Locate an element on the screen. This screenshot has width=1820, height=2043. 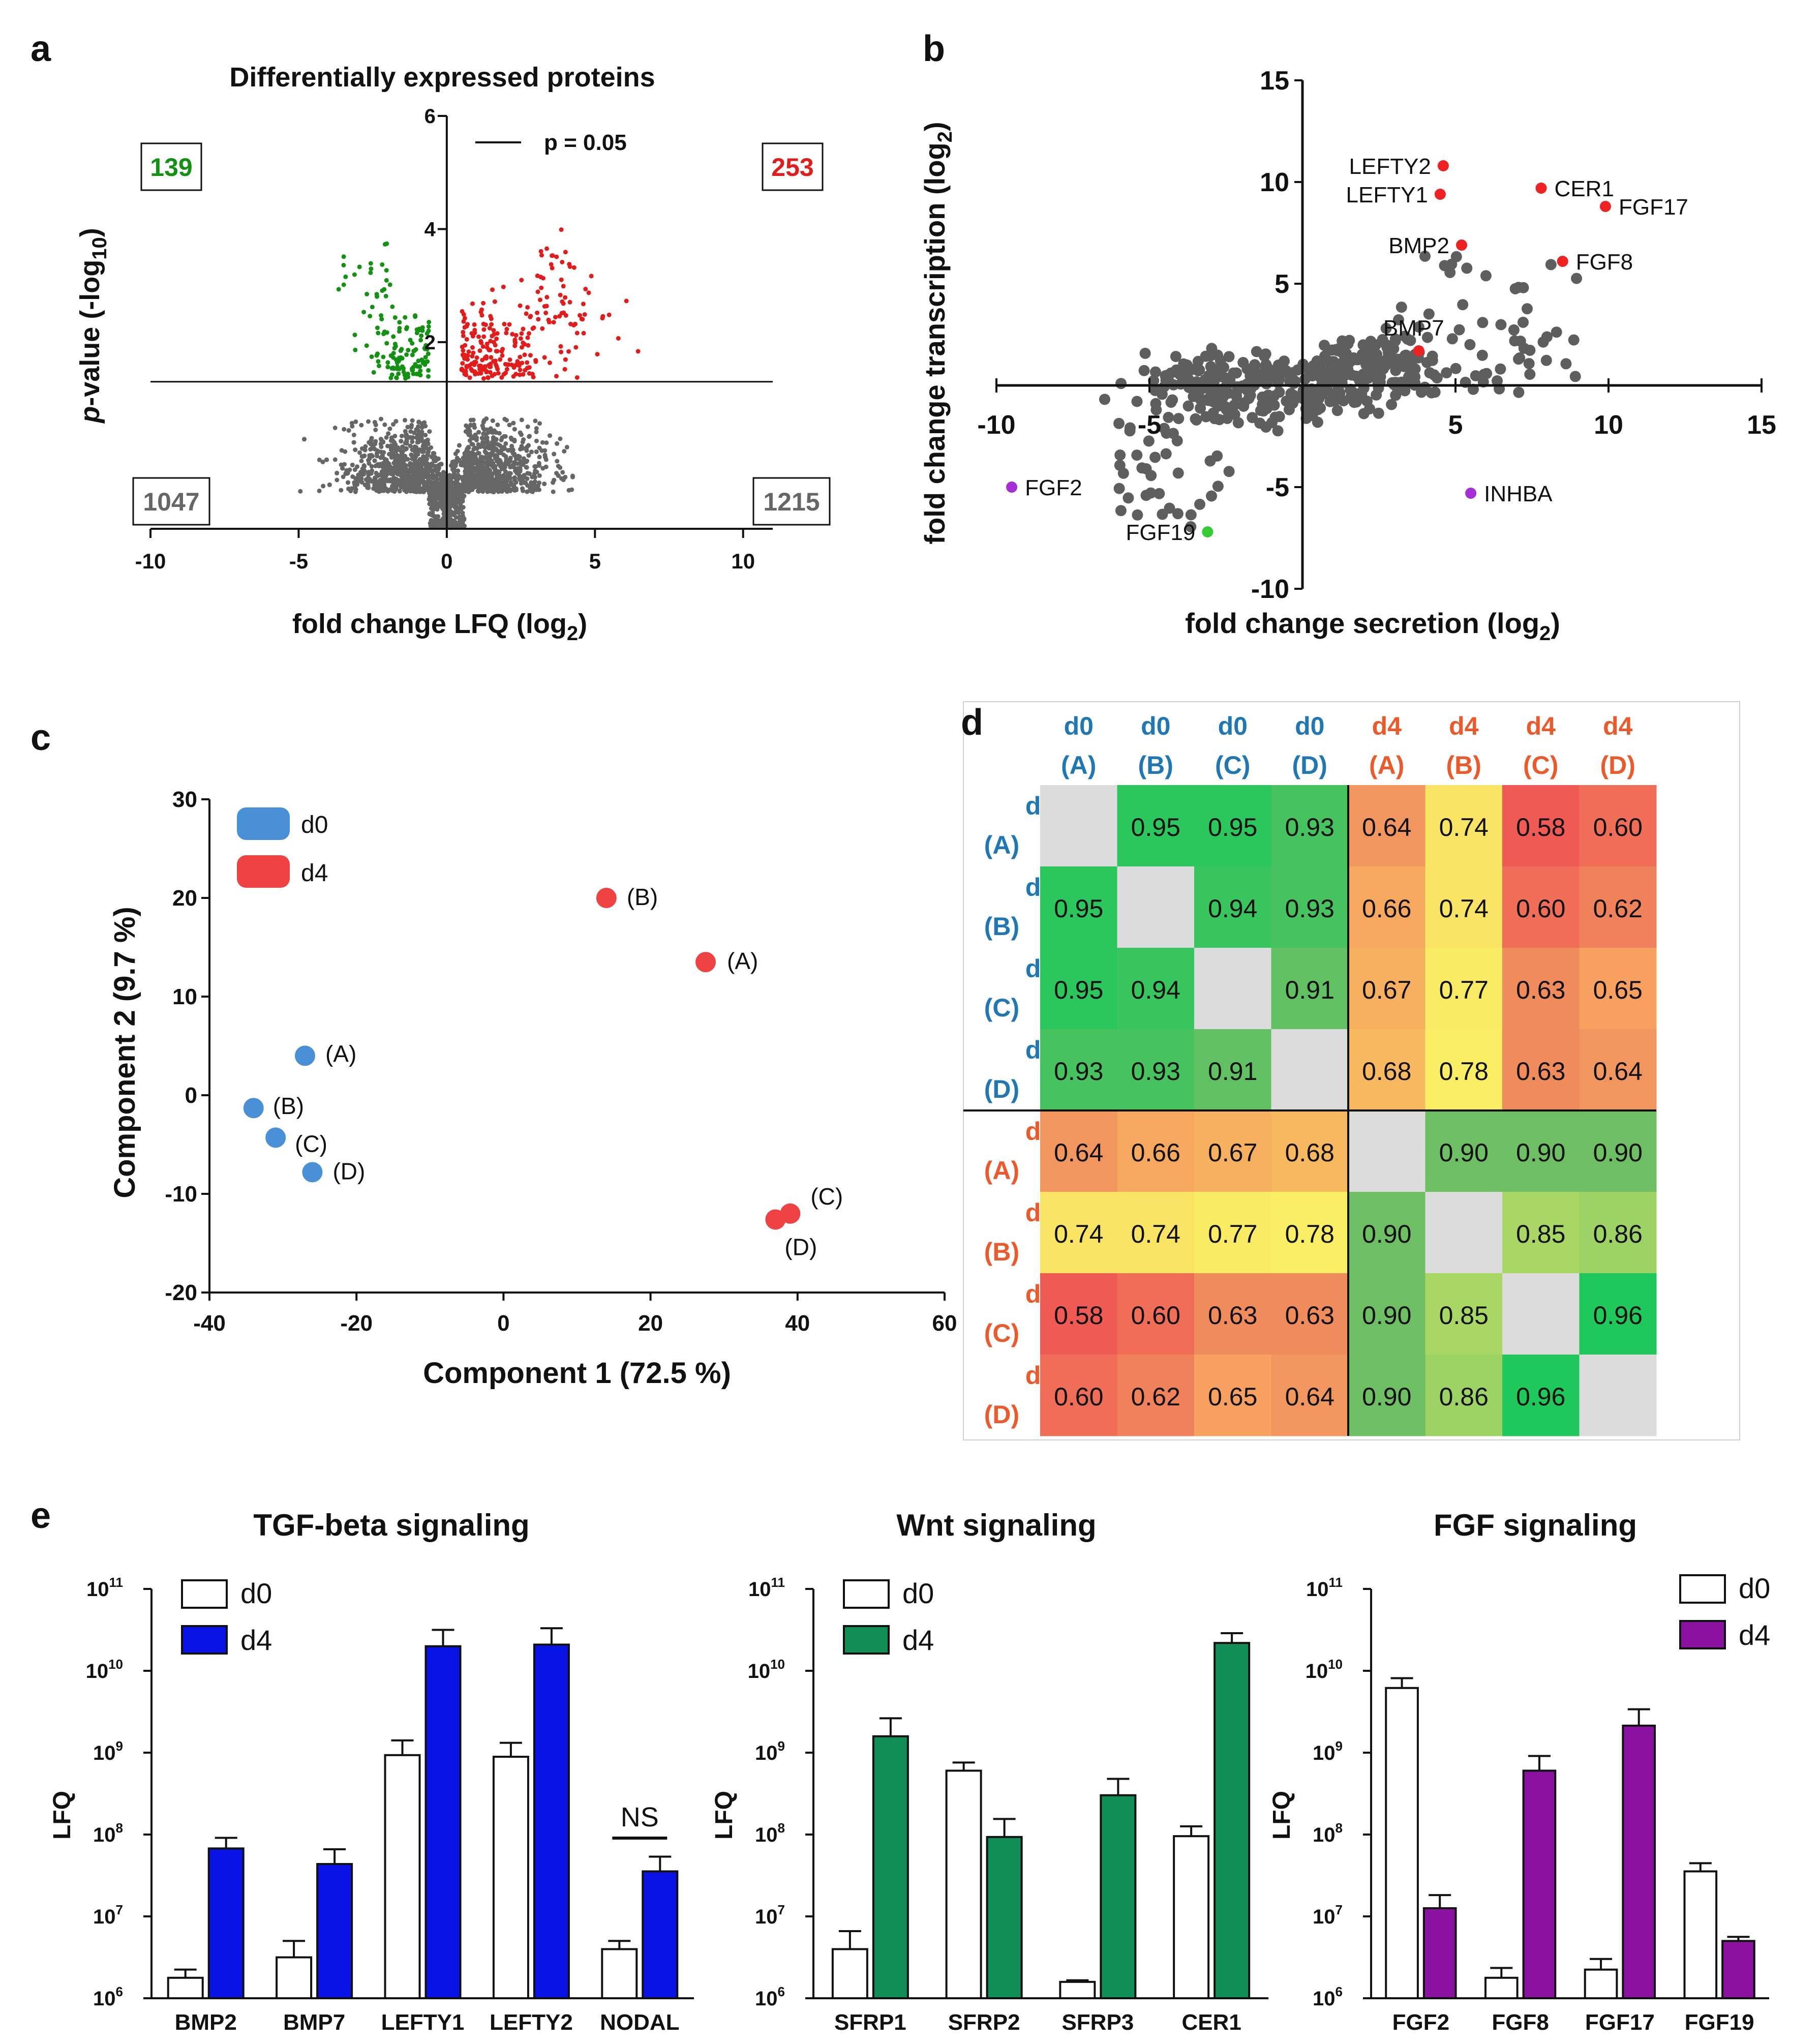
panel-b-y-tick-label: -10 is located at coordinates (1270, 589).